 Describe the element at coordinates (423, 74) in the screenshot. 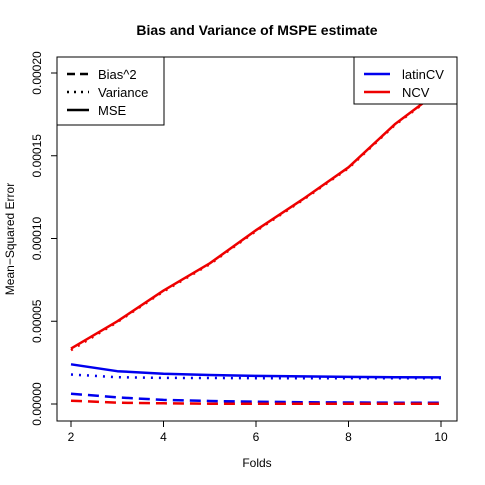

I see `legend-label: latinCV` at that location.